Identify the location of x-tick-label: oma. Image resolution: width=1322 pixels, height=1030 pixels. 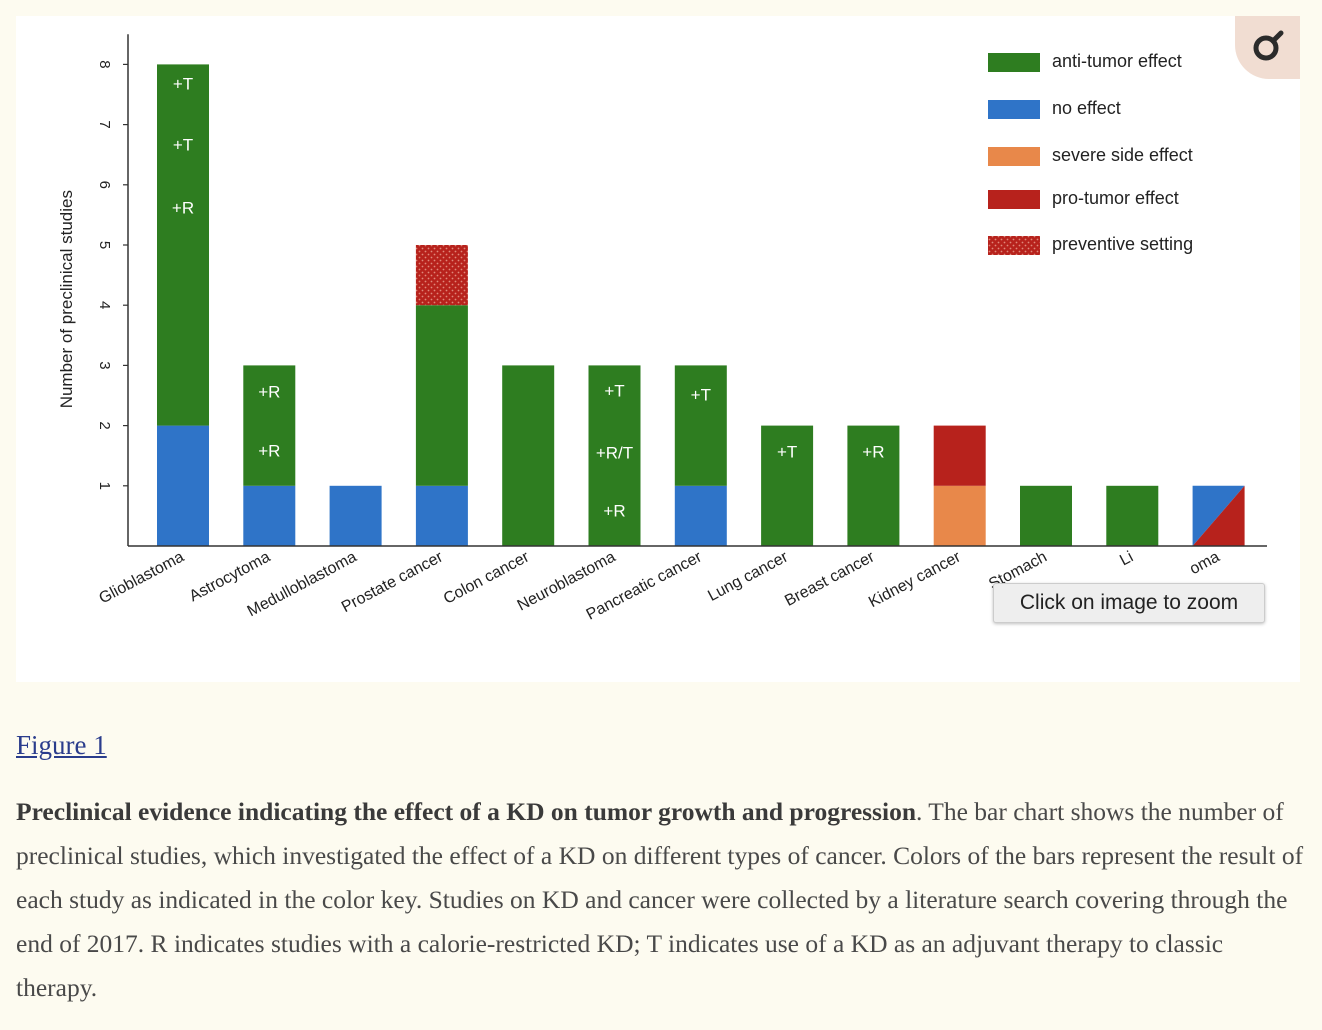
(1205, 563).